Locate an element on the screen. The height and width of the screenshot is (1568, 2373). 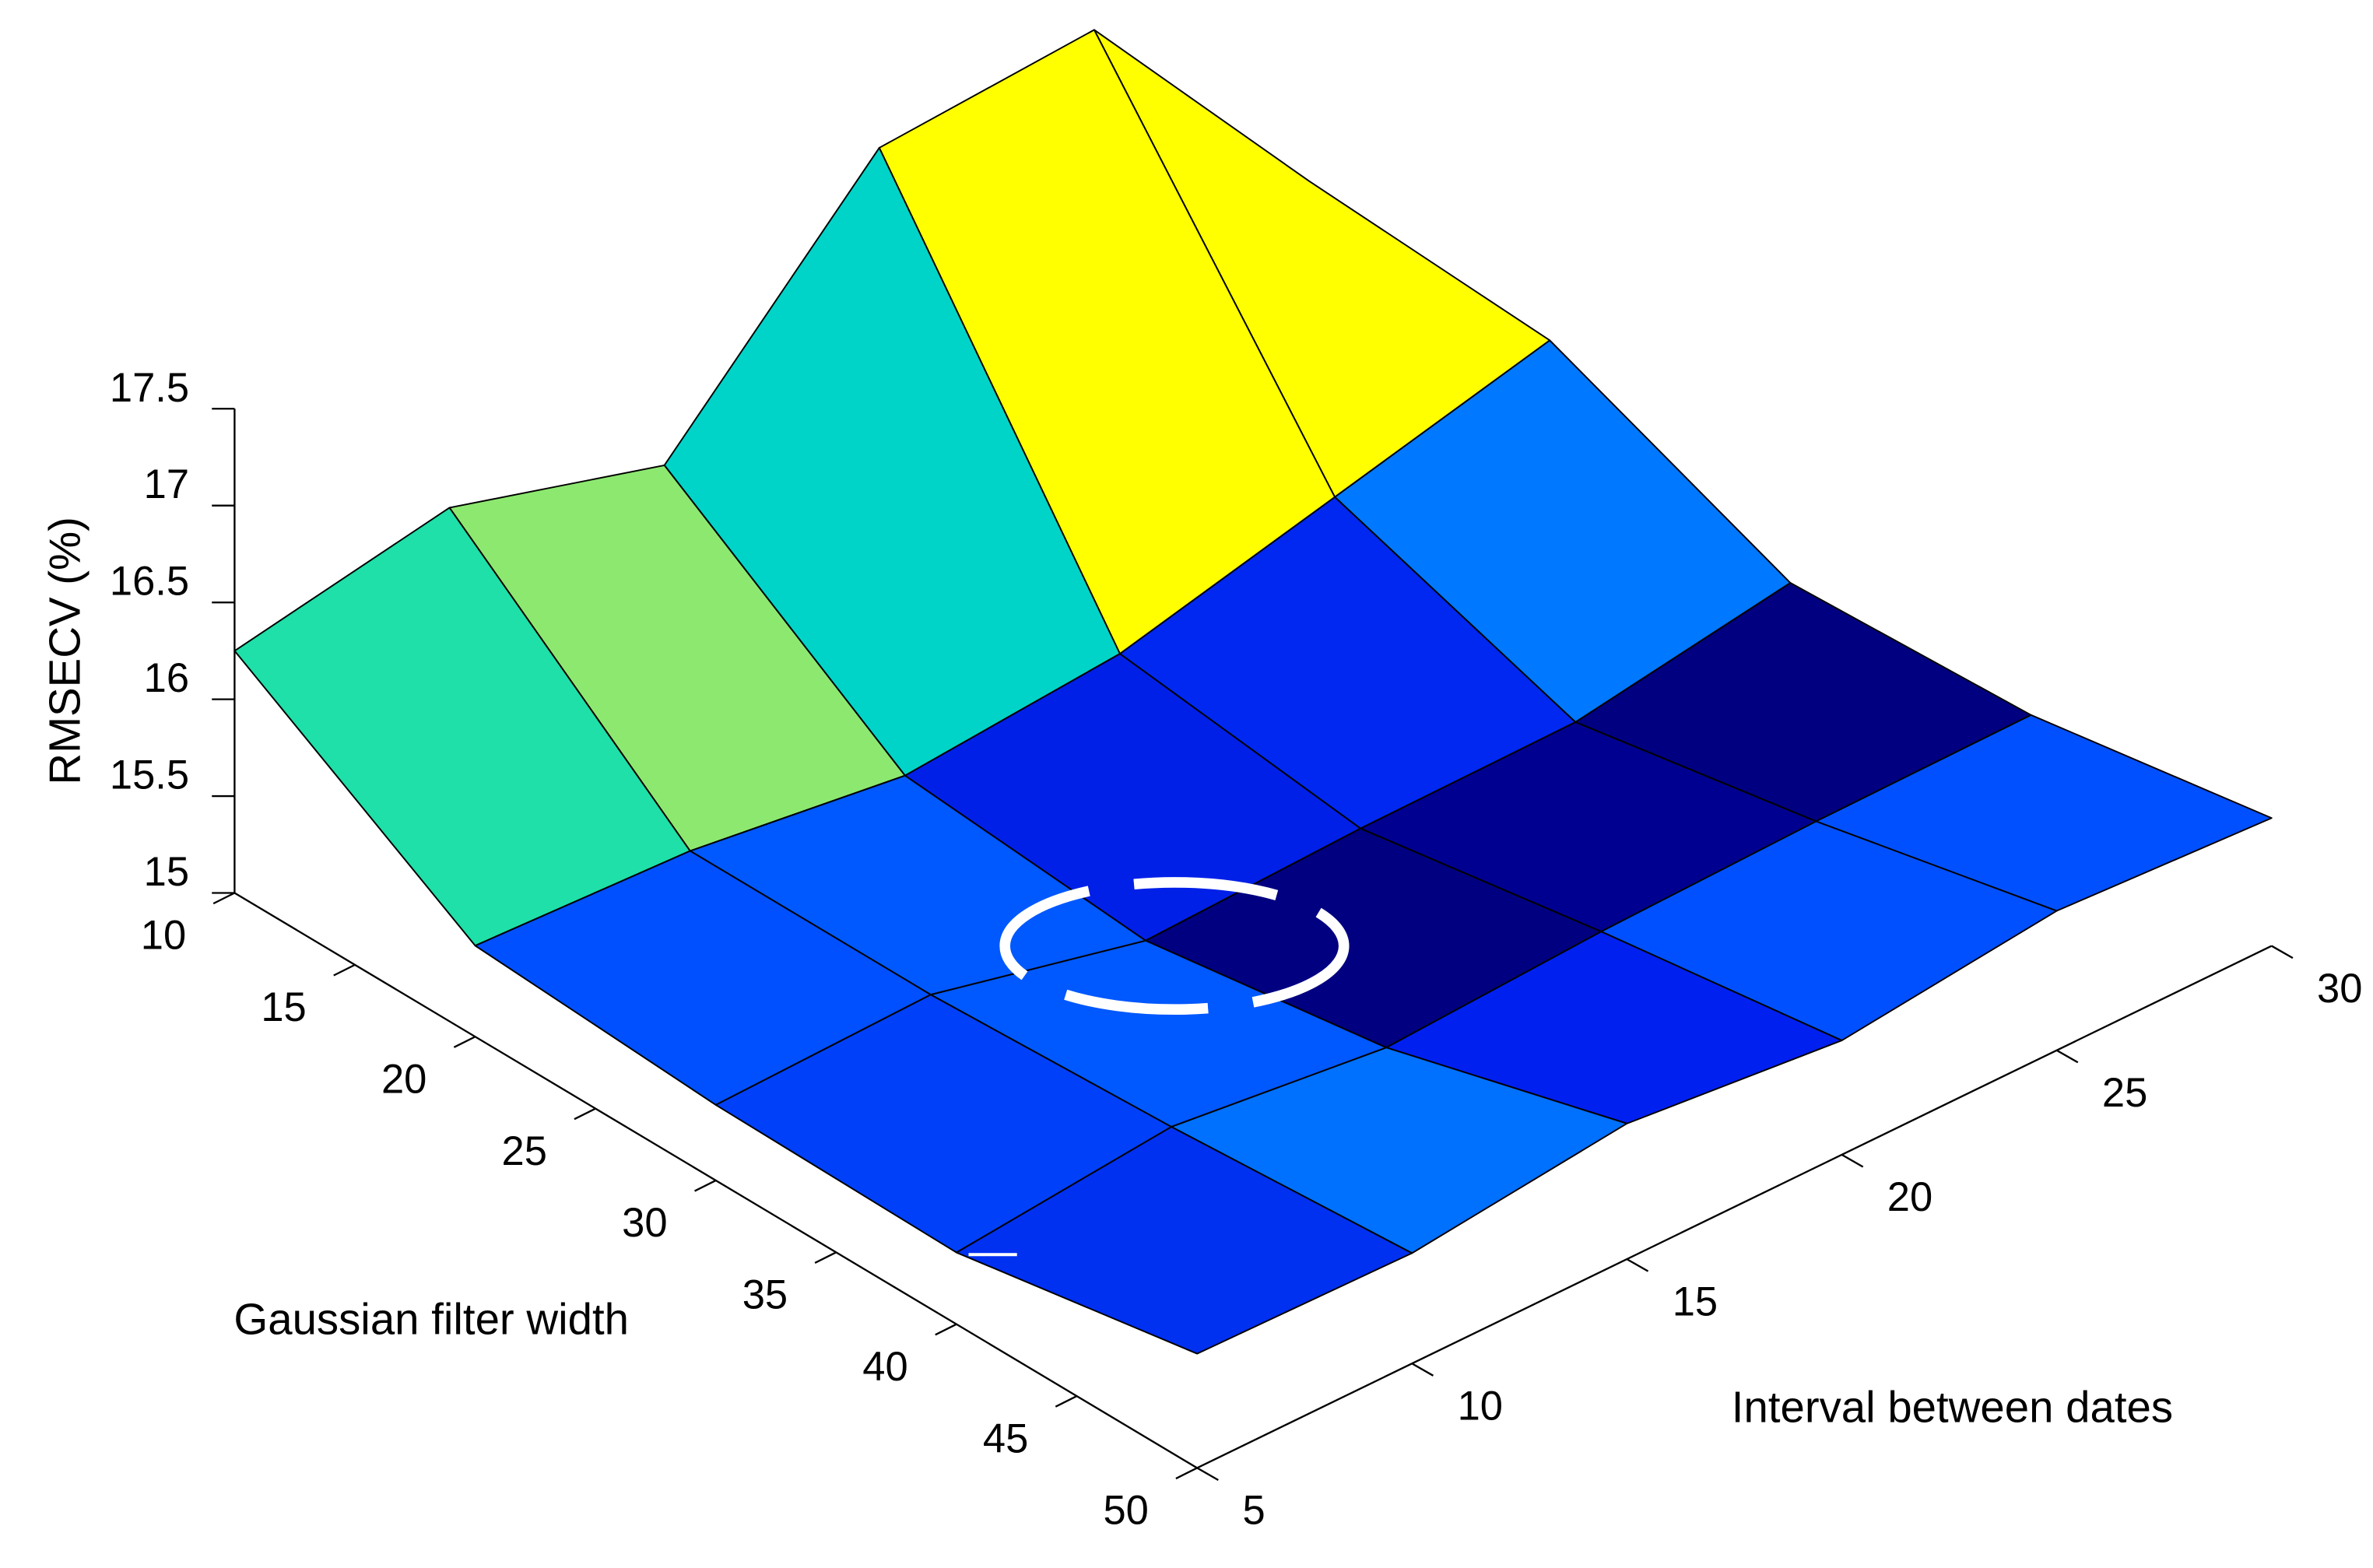
y-tick-label: 25 is located at coordinates (524, 1151).